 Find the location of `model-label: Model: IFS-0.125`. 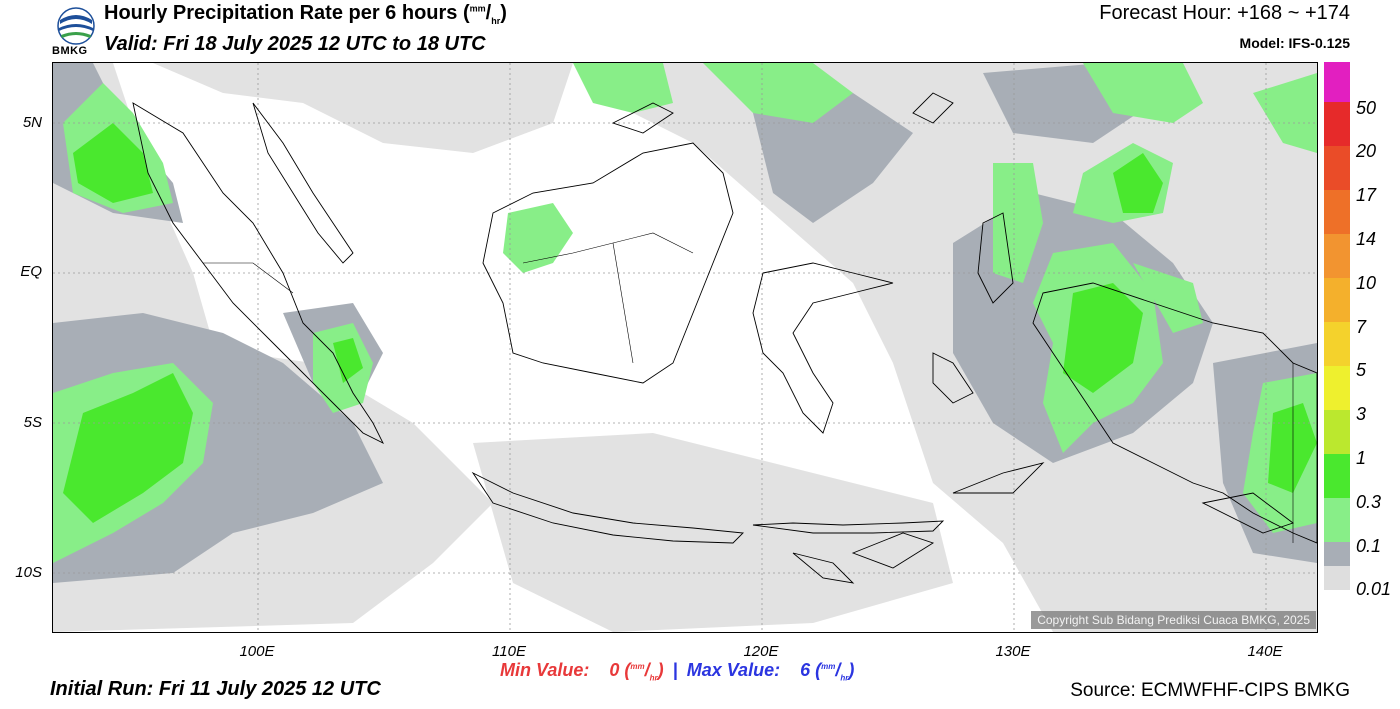

model-label: Model: IFS-0.125 is located at coordinates (1294, 43).